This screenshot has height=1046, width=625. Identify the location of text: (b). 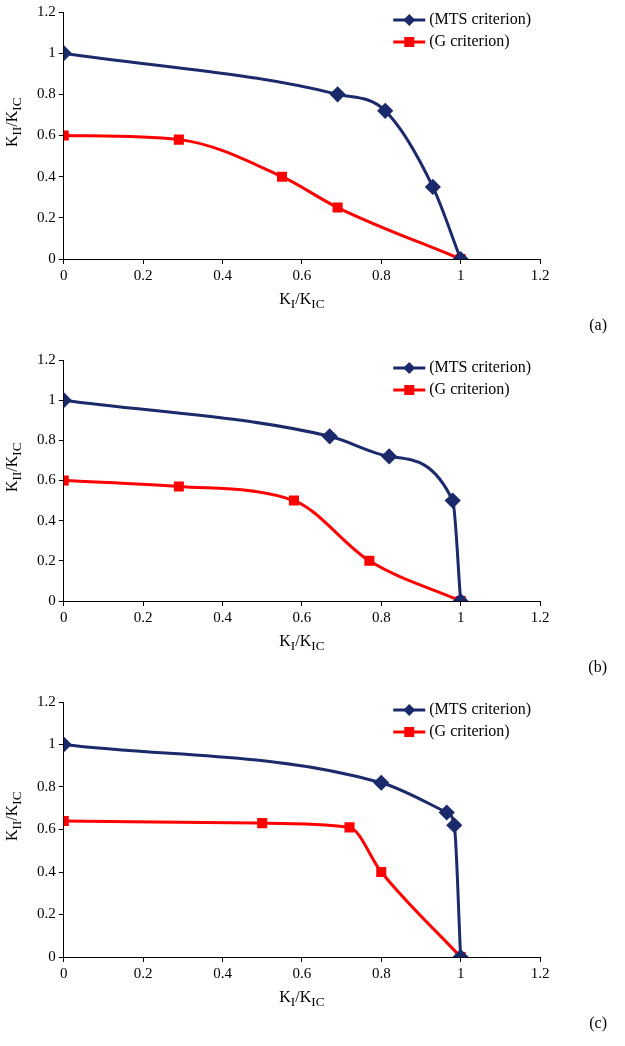
(597, 667).